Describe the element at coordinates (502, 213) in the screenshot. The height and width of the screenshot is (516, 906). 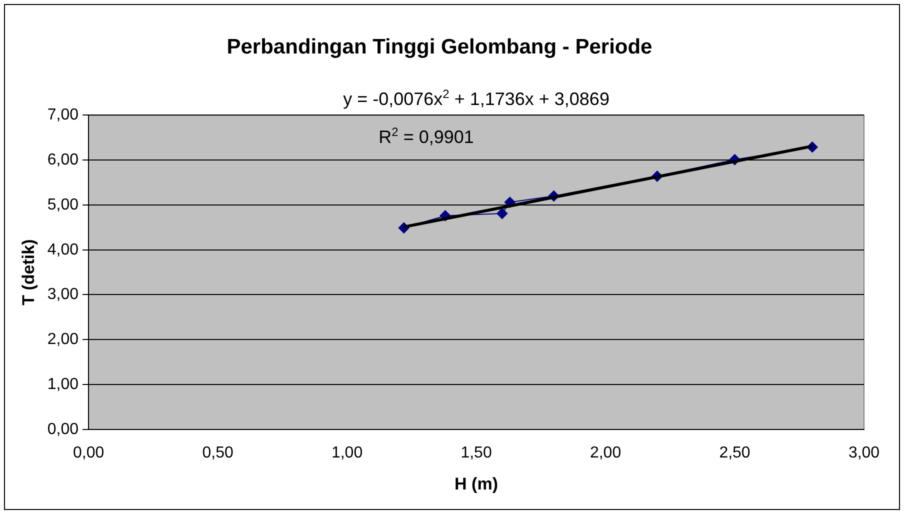
I see `point` at that location.